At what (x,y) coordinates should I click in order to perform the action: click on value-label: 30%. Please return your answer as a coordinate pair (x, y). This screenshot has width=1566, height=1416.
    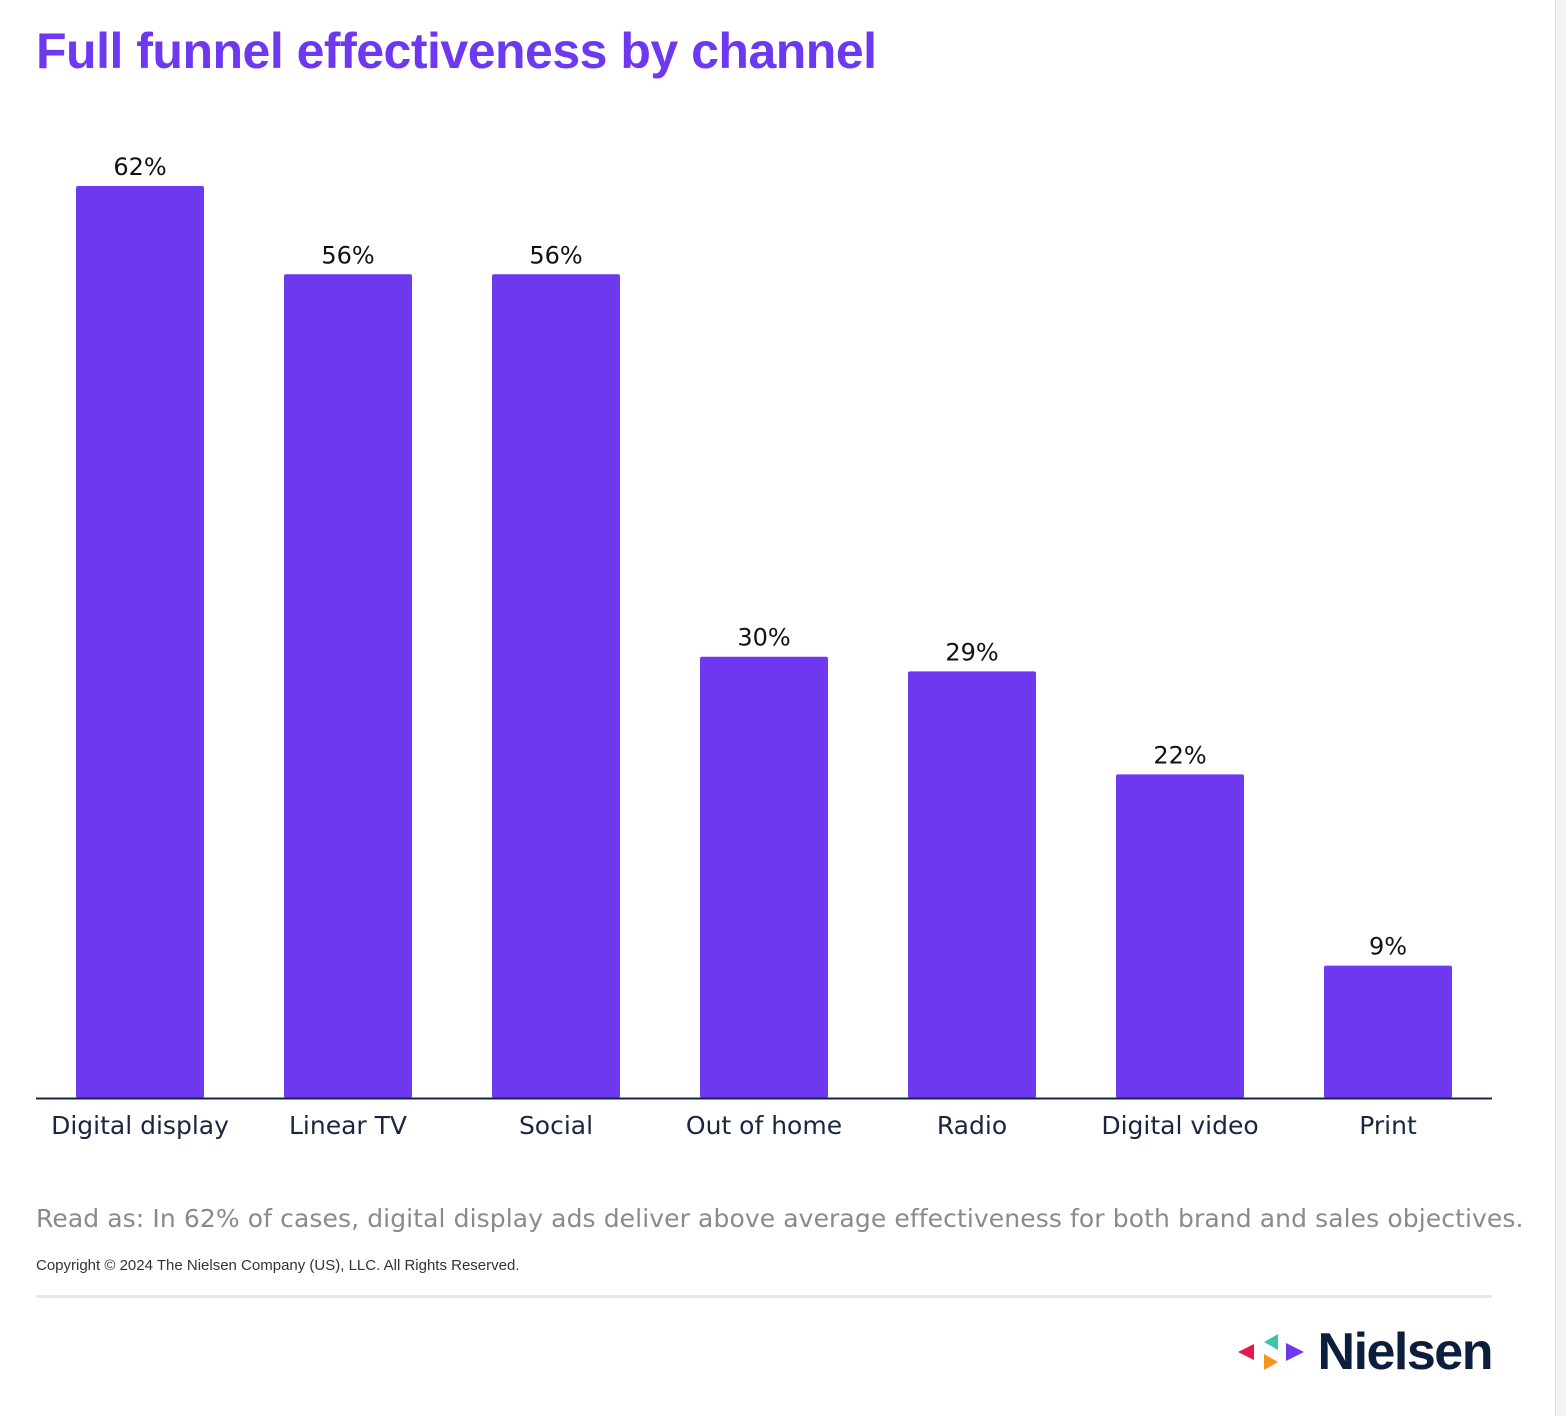
    Looking at the image, I should click on (763, 638).